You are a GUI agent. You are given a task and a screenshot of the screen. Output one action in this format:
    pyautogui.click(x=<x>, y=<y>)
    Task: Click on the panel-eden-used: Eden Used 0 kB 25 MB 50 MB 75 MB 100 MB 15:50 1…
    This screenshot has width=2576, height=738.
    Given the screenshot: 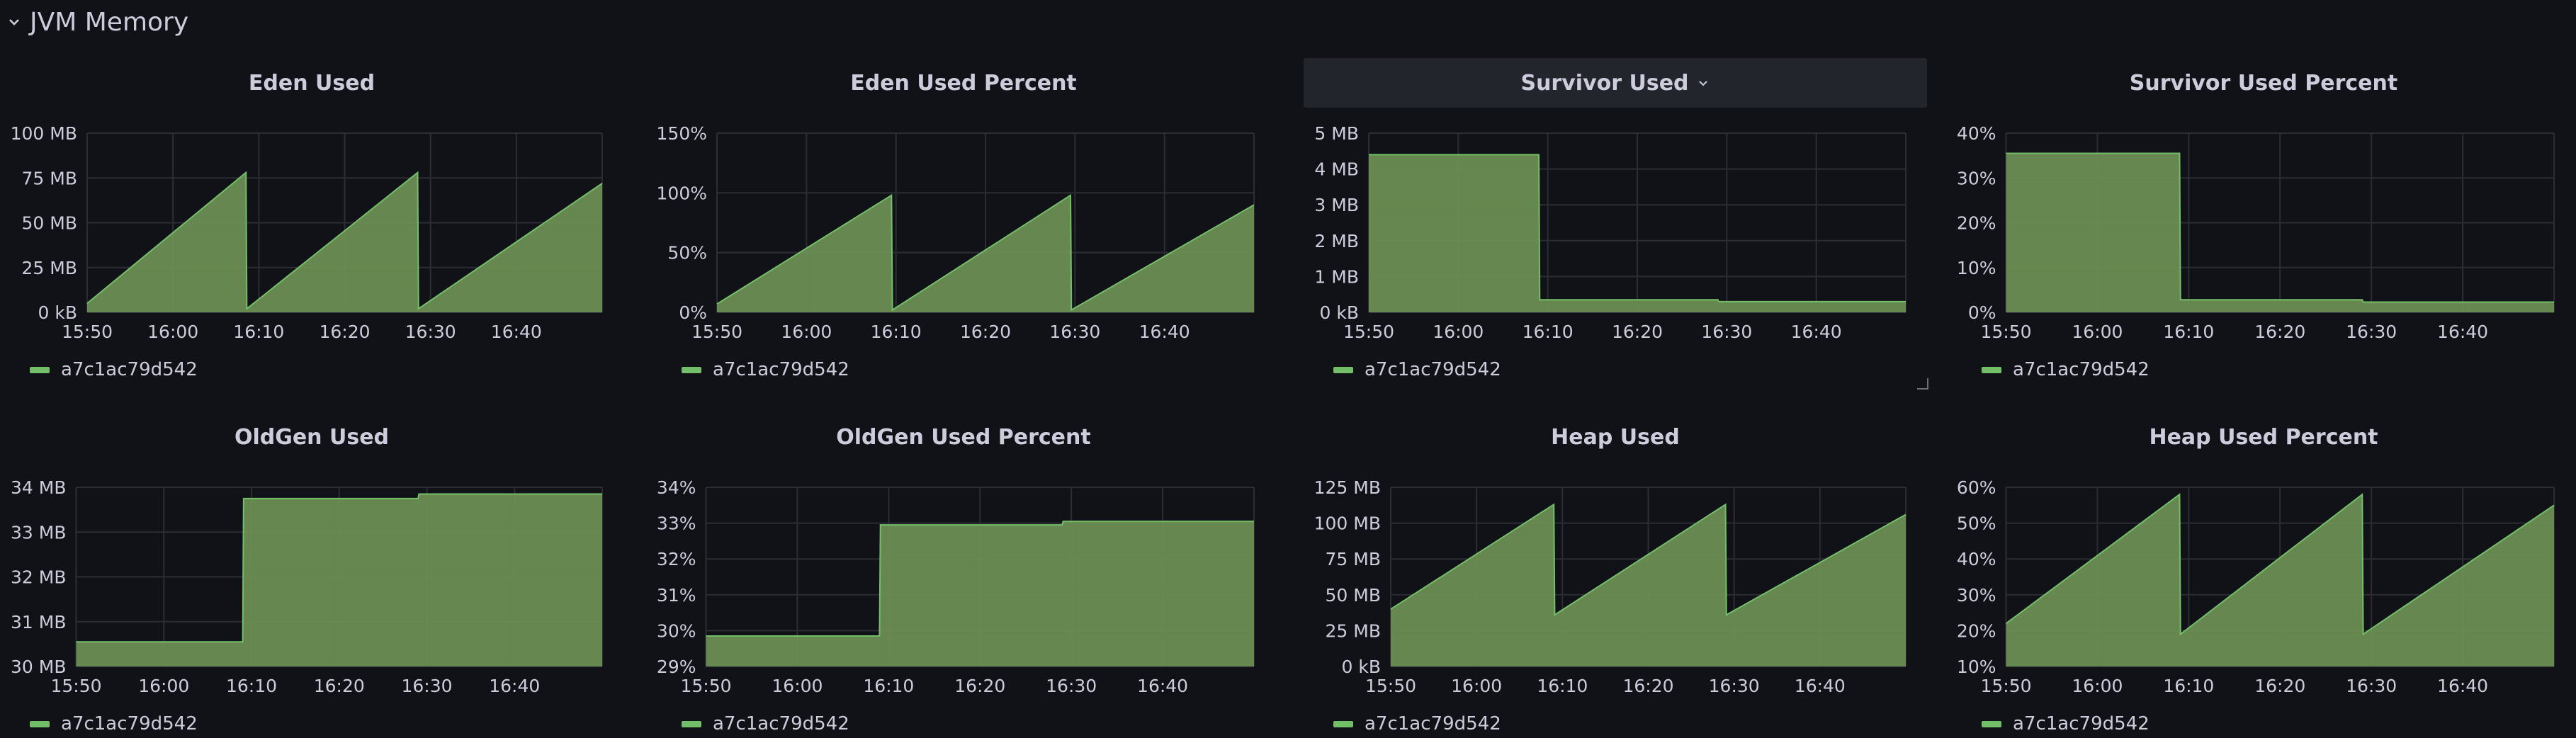 What is the action you would take?
    pyautogui.click(x=311, y=221)
    